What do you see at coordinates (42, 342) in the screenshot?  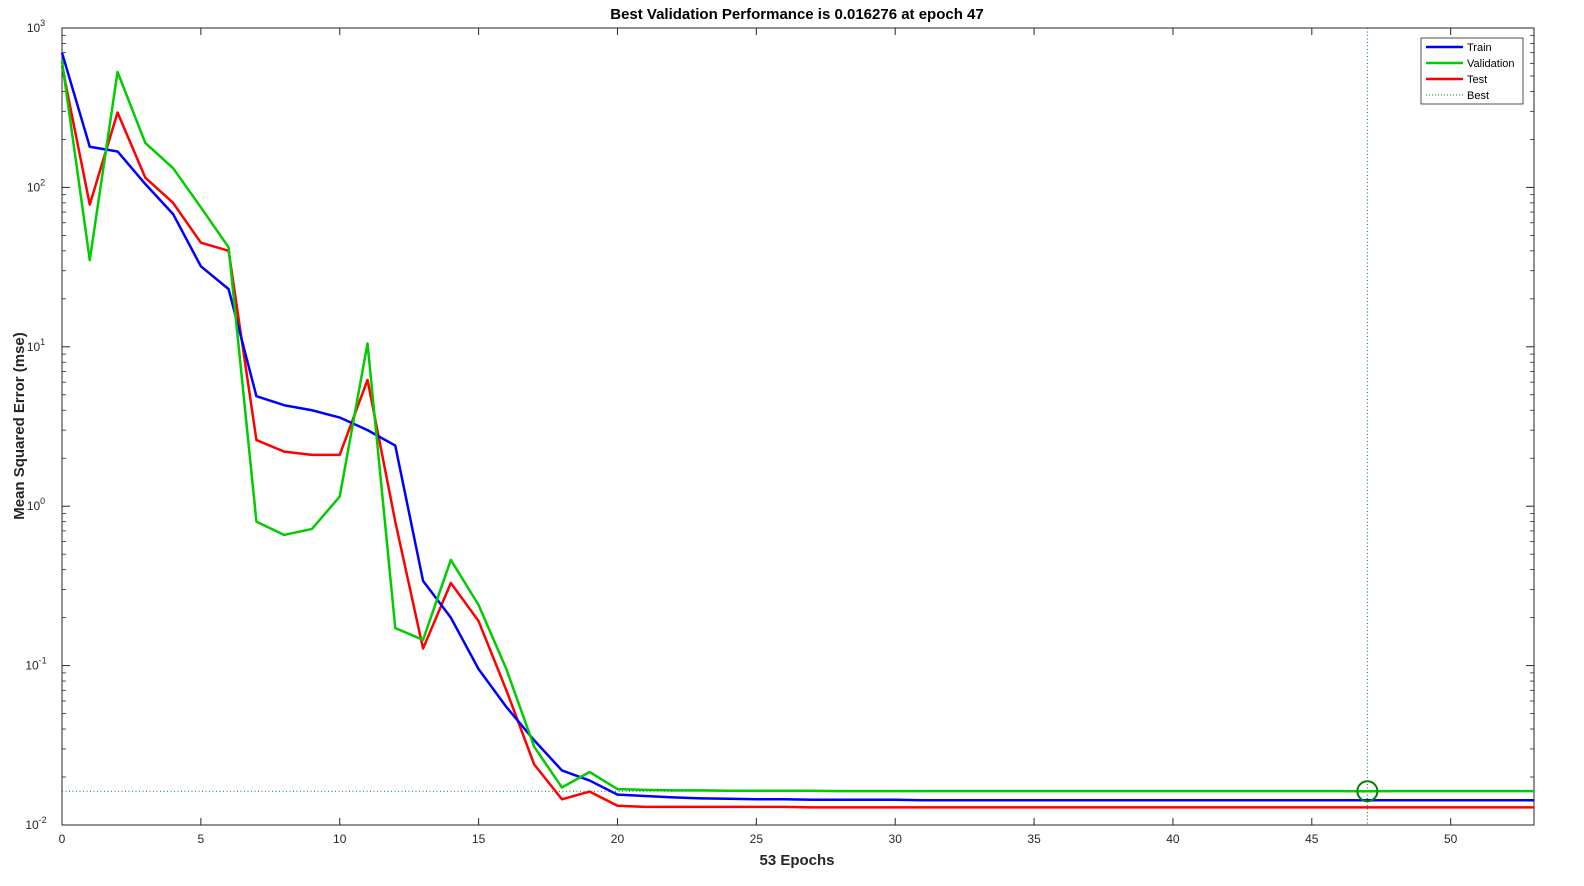 I see `y-tick-exponent: 1` at bounding box center [42, 342].